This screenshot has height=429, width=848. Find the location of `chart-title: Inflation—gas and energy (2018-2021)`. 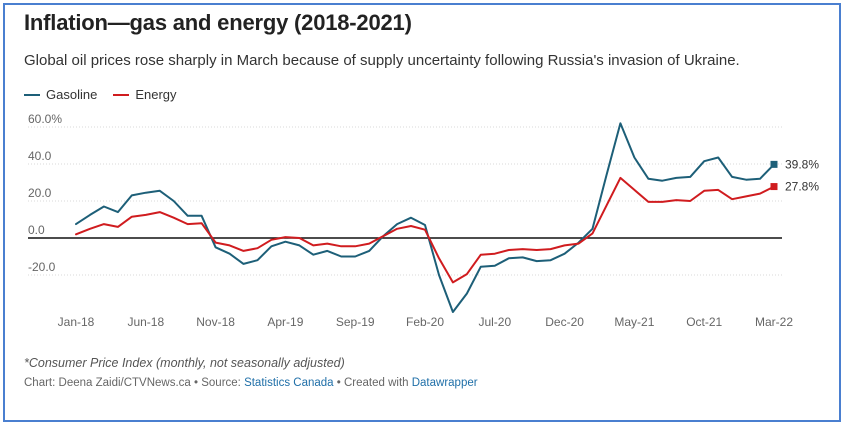

chart-title: Inflation—gas and energy (2018-2021) is located at coordinates (218, 22).